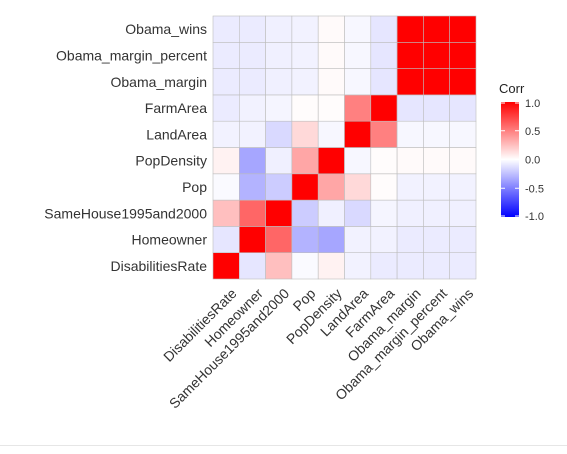  Describe the element at coordinates (436, 55) in the screenshot. I see `heatmap-cell-Obama_margin_percent-Obama_margin_percent` at that location.